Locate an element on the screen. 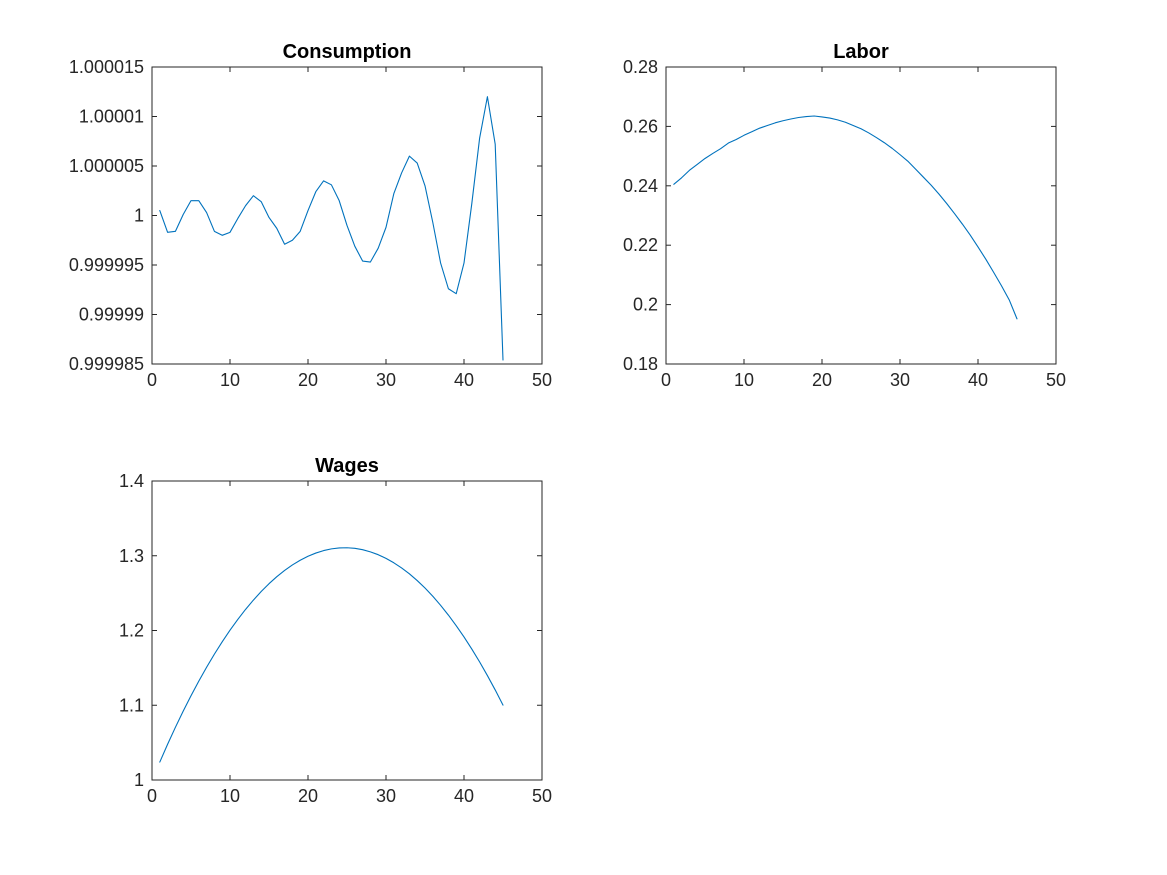  wages-panel: 0 10 20 30 40 50 1 1.1 1.2 1.3 1.4 Wages is located at coordinates (335, 630).